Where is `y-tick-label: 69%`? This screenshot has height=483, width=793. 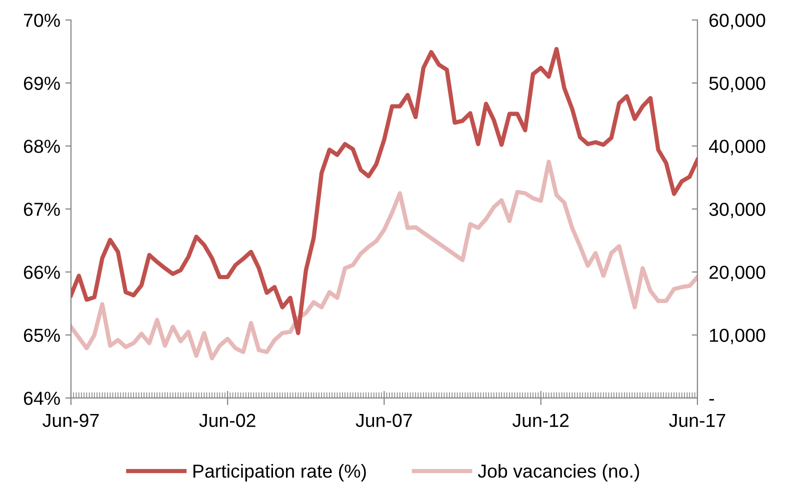 y-tick-label: 69% is located at coordinates (42, 83).